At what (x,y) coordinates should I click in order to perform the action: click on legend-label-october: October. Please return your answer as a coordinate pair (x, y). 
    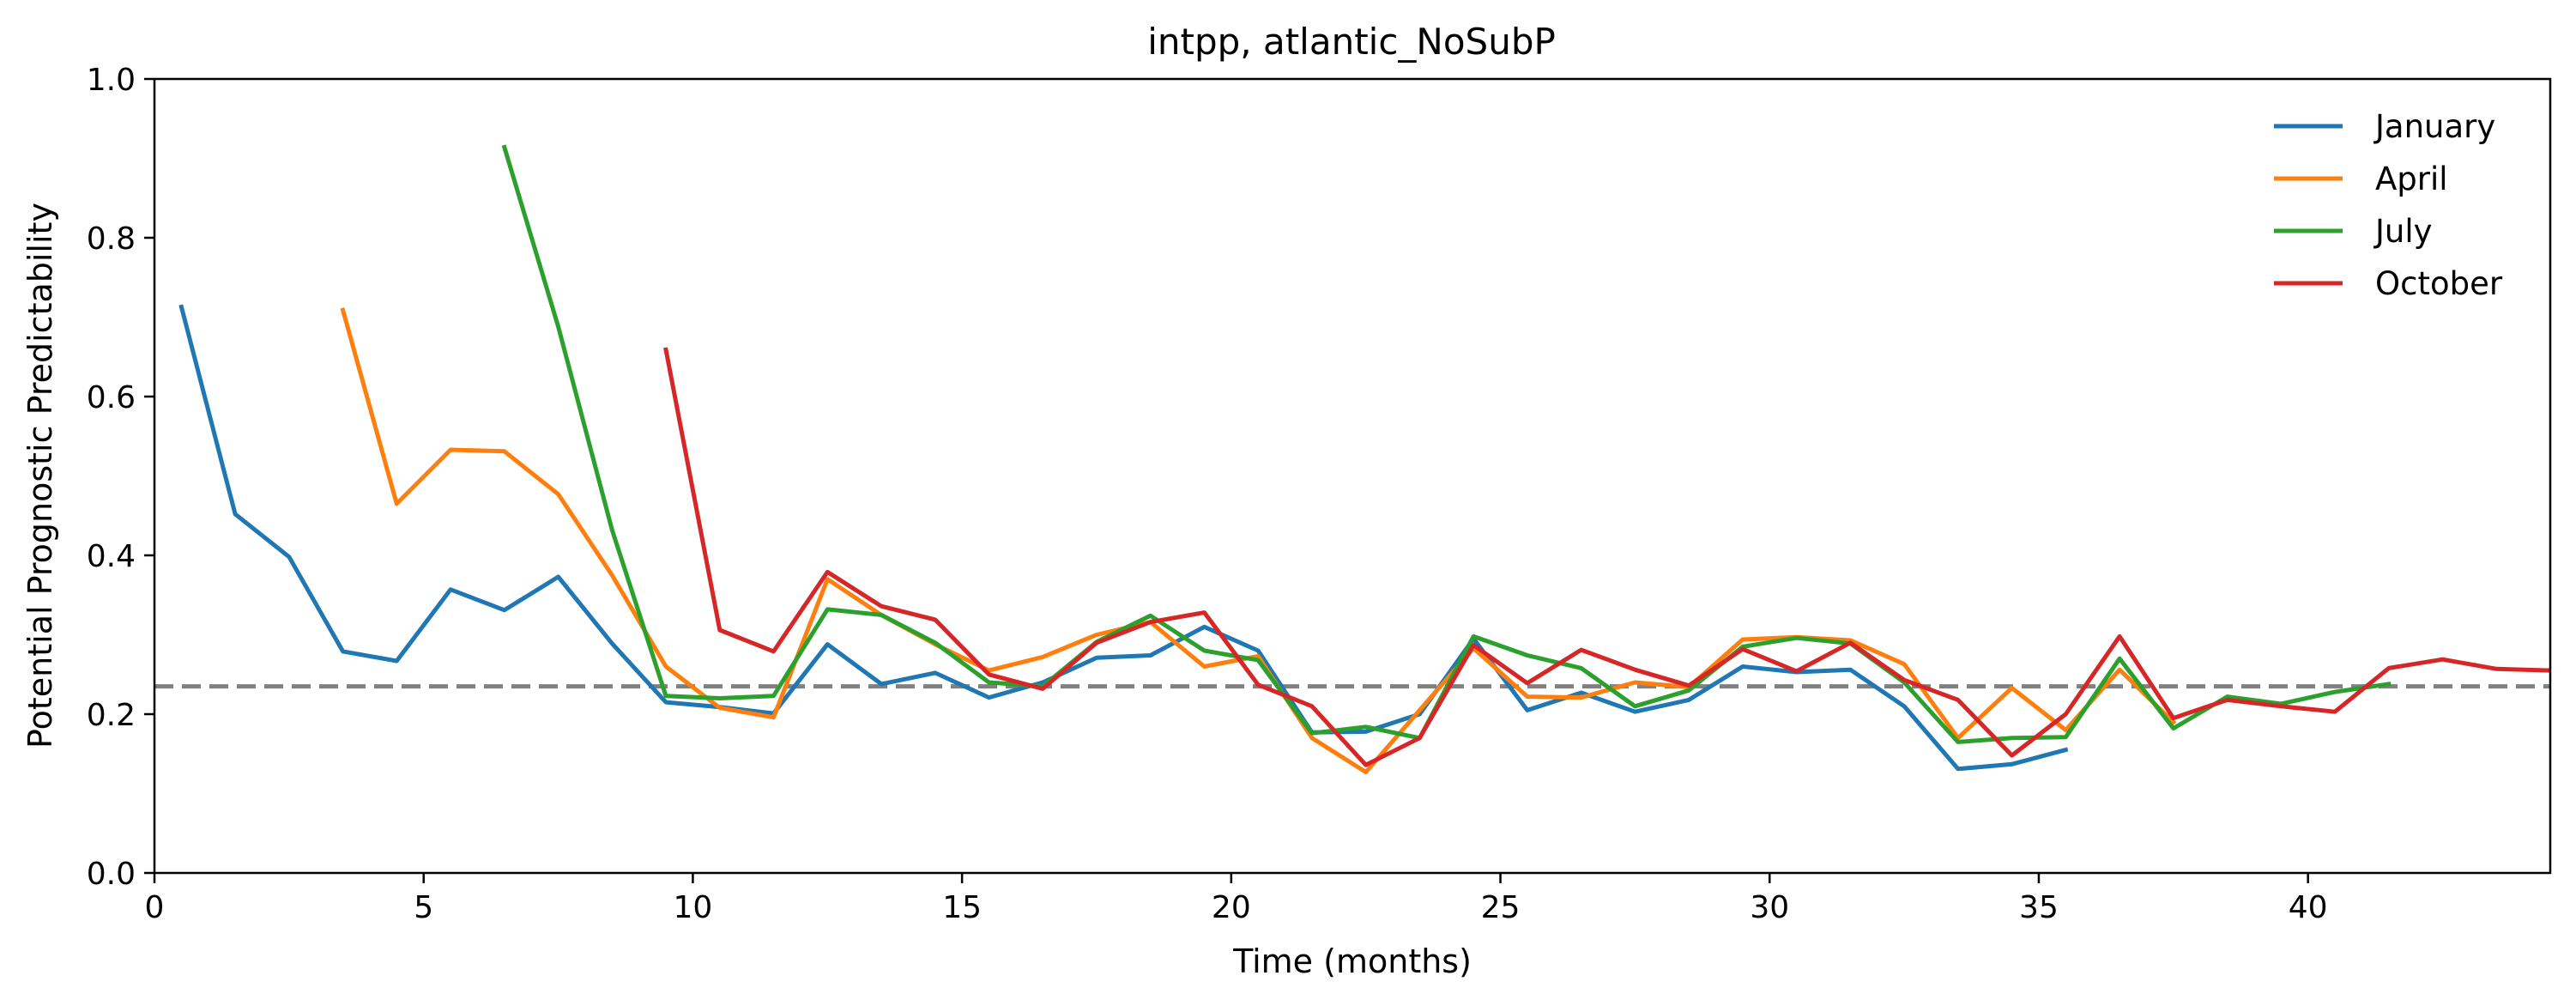
    Looking at the image, I should click on (2439, 283).